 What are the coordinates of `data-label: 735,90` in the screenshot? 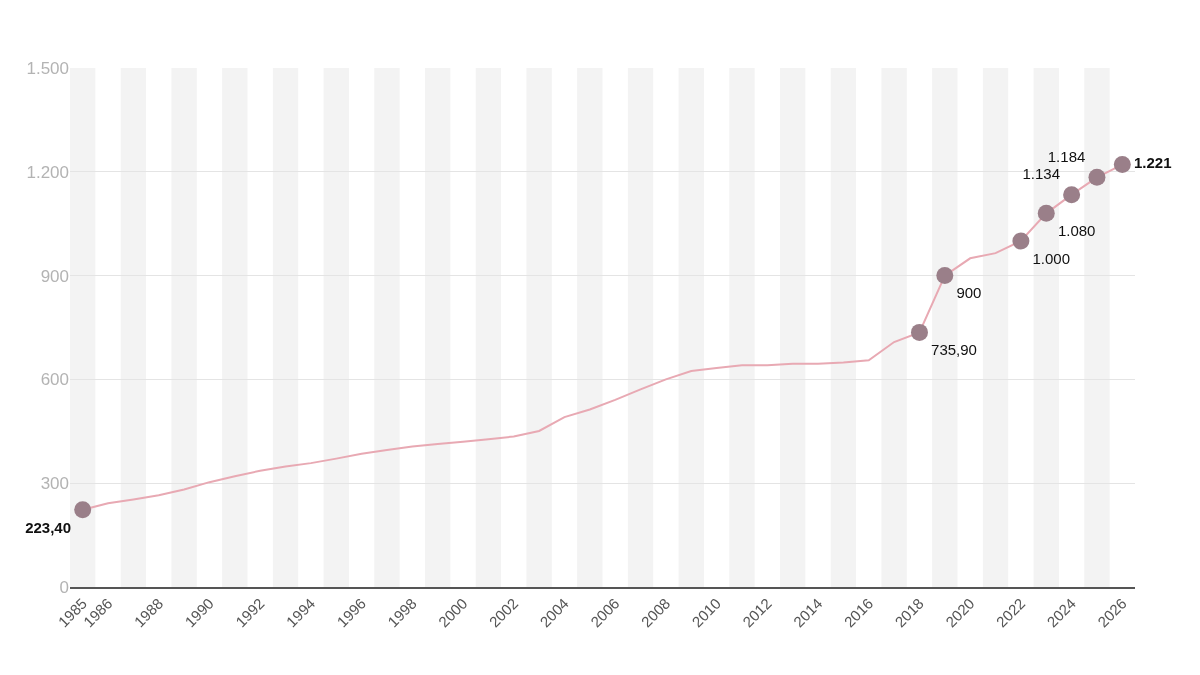 It's located at (954, 350).